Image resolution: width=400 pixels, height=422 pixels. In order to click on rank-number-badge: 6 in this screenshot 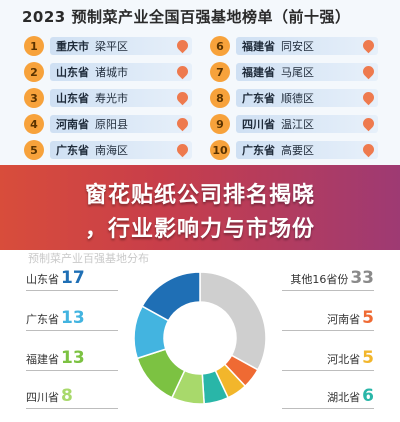, I will do `click(220, 46)`.